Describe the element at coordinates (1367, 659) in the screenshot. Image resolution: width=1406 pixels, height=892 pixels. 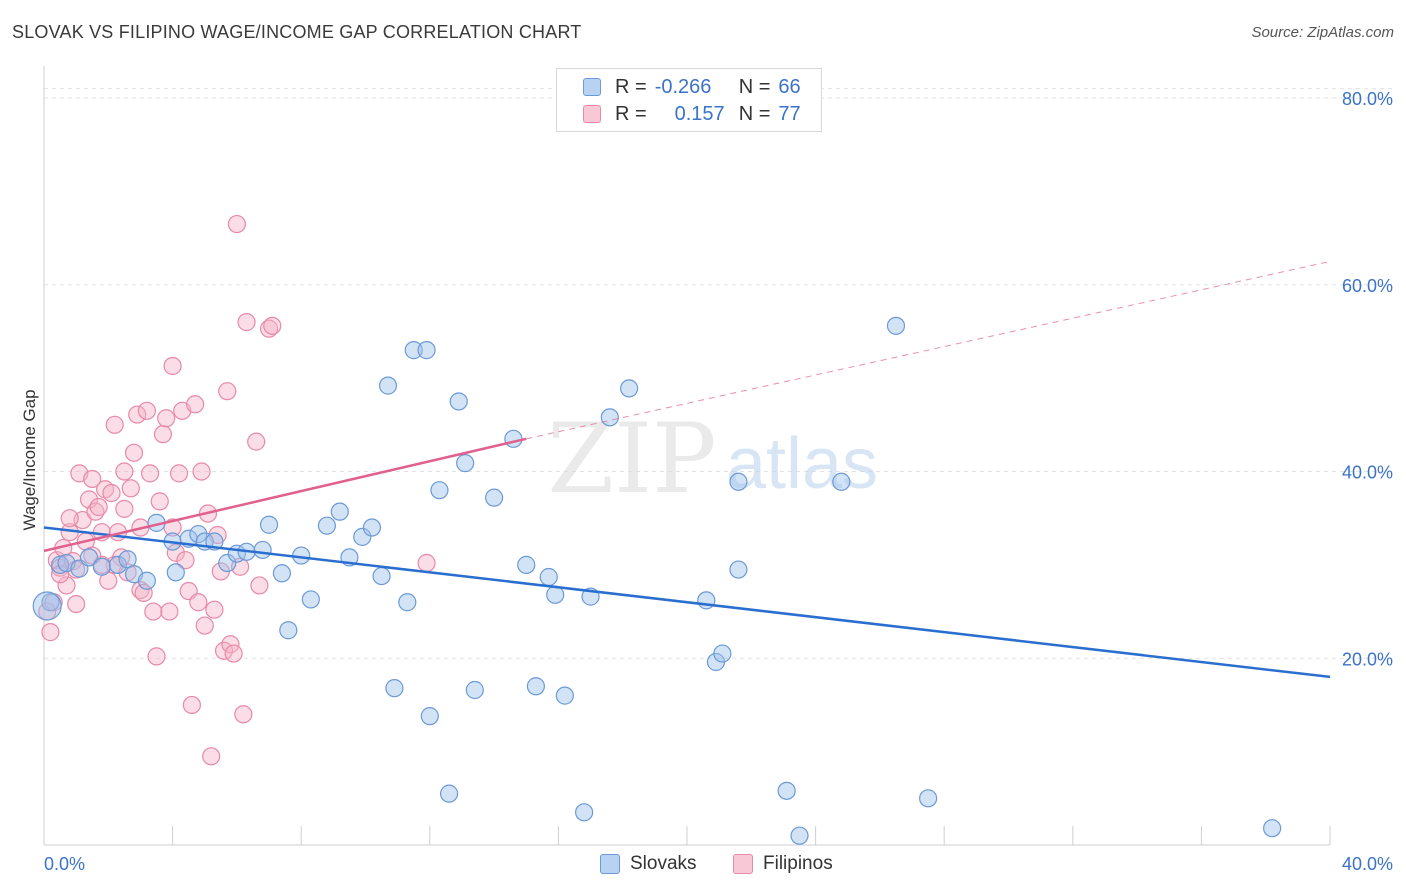
I see `y-tick-label: 20.0%` at that location.